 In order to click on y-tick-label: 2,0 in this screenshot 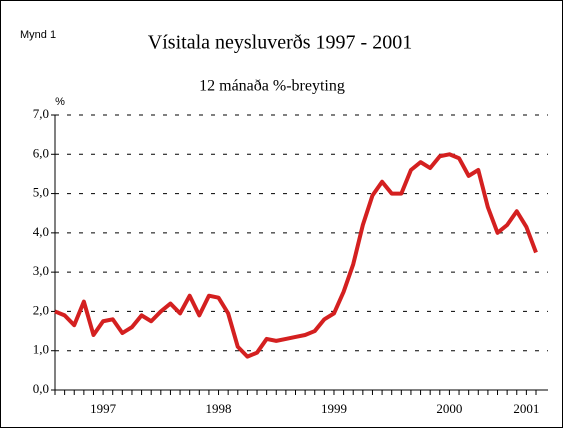, I will do `click(41, 309)`.